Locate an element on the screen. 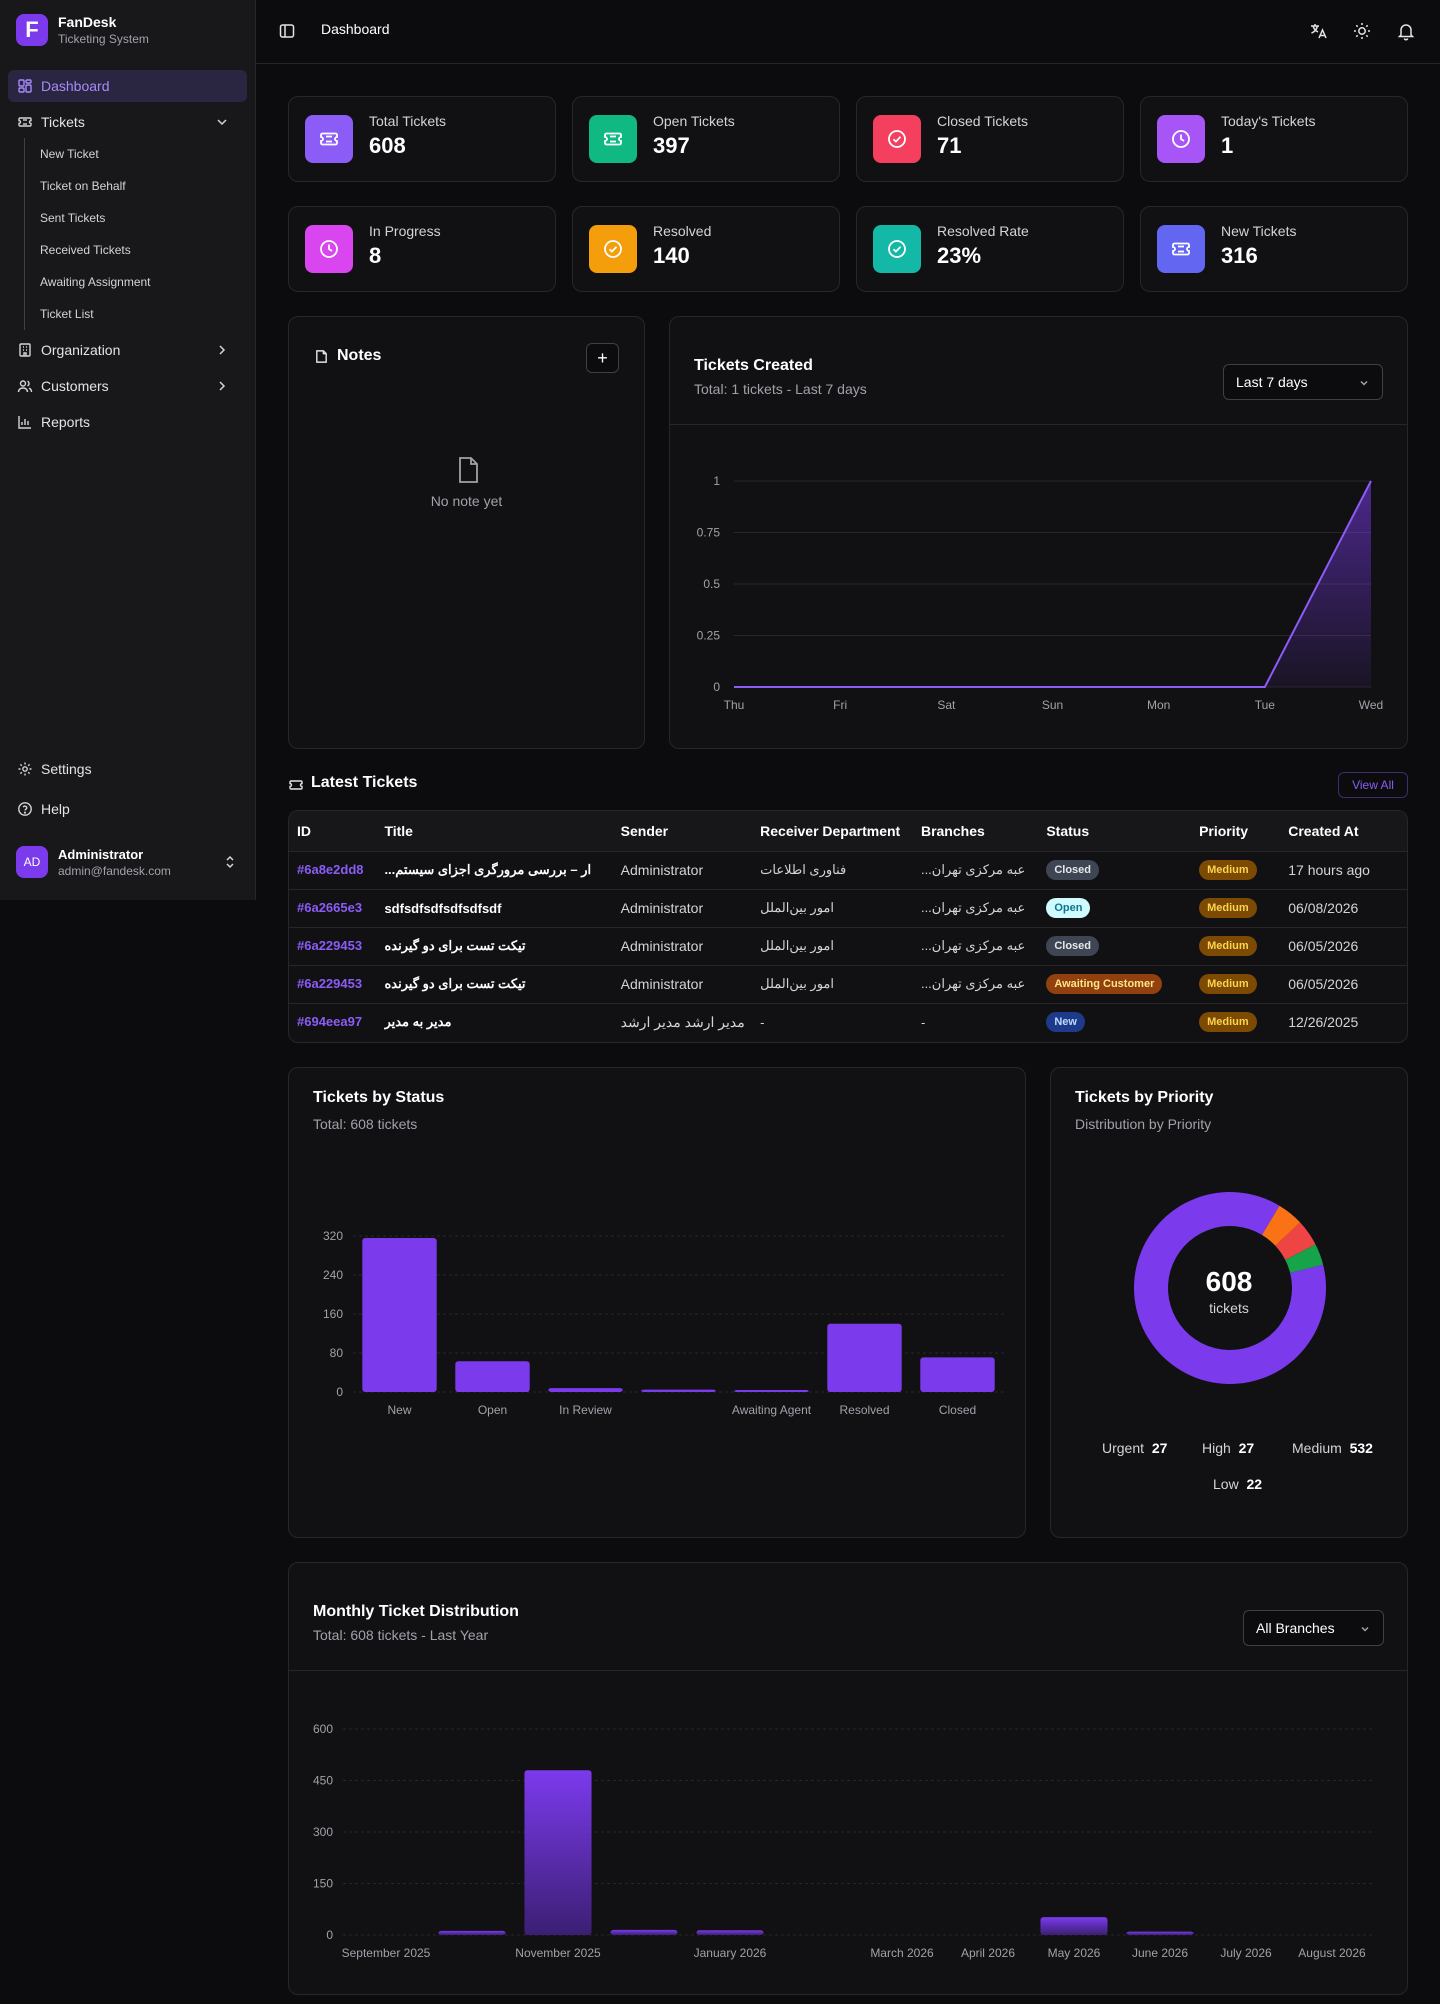 The width and height of the screenshot is (1440, 2004). sidebar-item-tickets: Tickets is located at coordinates (127, 122).